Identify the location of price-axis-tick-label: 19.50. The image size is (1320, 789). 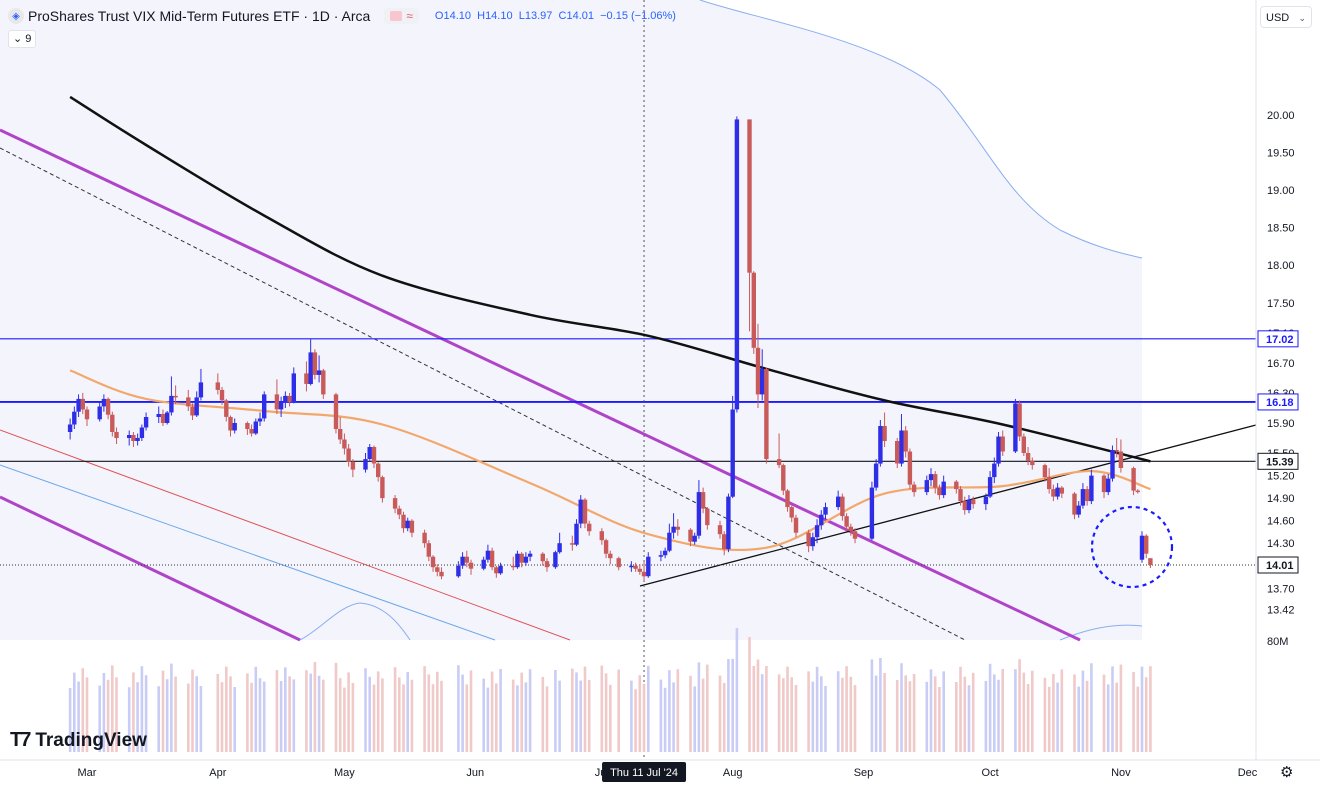
(1281, 153).